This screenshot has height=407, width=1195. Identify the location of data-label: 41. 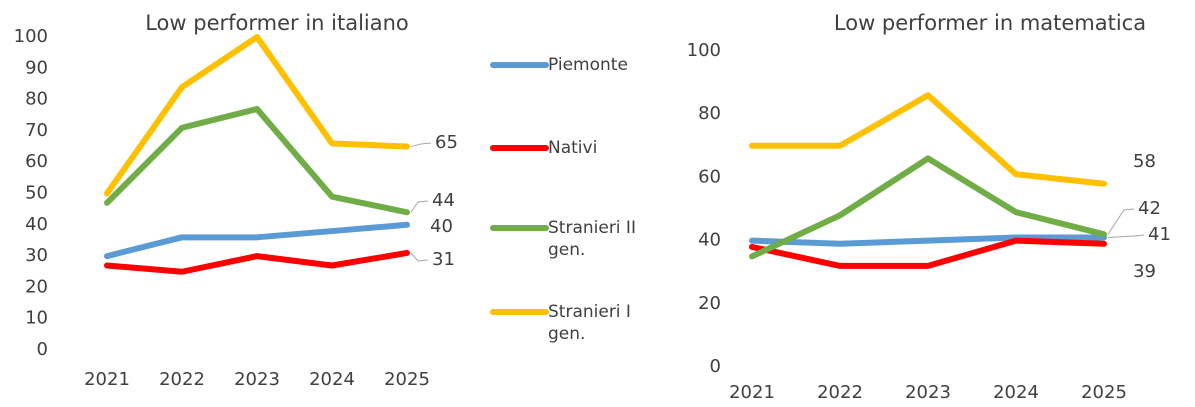
(1159, 234).